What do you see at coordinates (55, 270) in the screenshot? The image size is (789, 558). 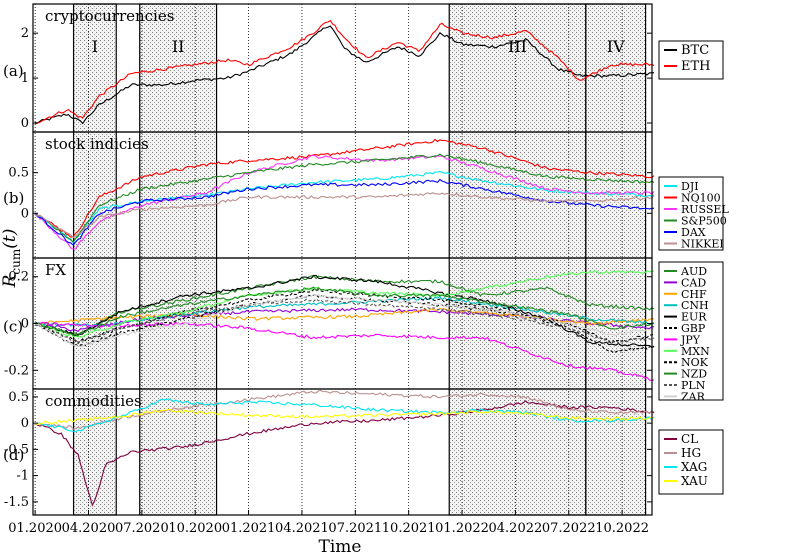 I see `panel-title-c: FX` at bounding box center [55, 270].